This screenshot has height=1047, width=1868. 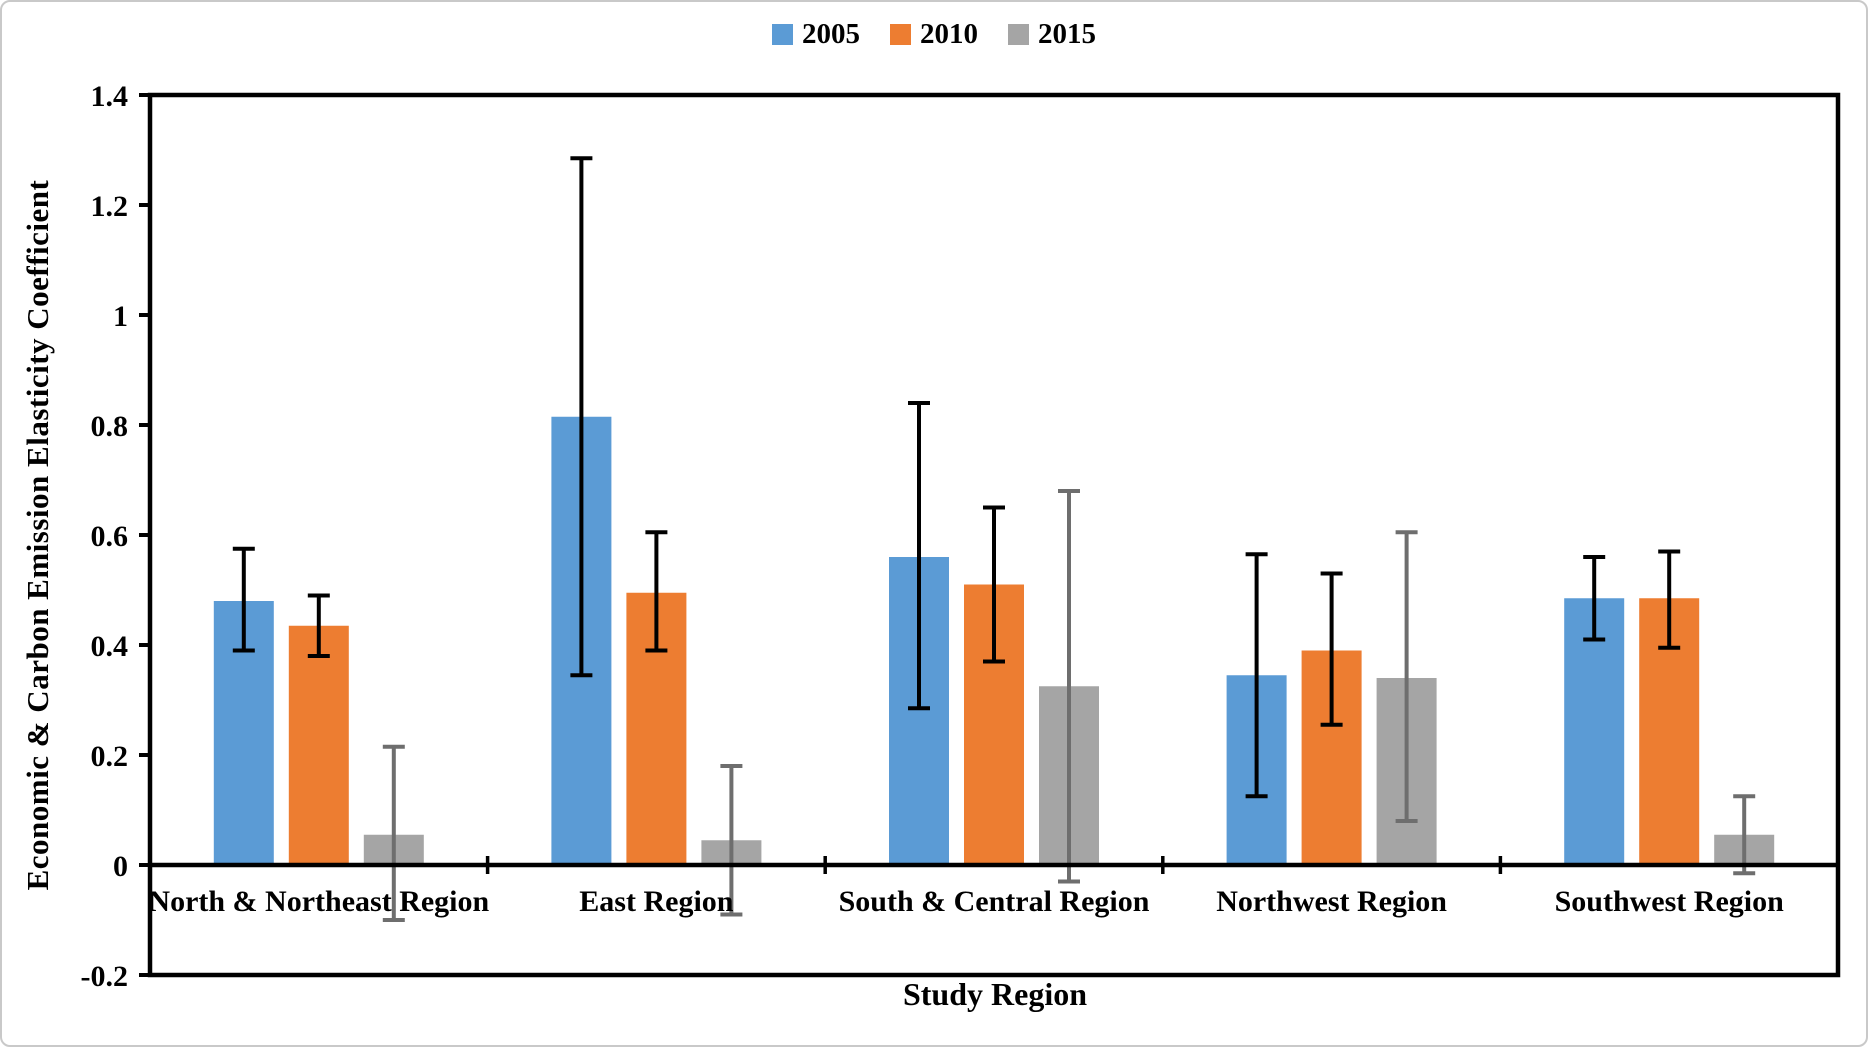 I want to click on x-category-label-3: Northwest Region, so click(x=1331, y=901).